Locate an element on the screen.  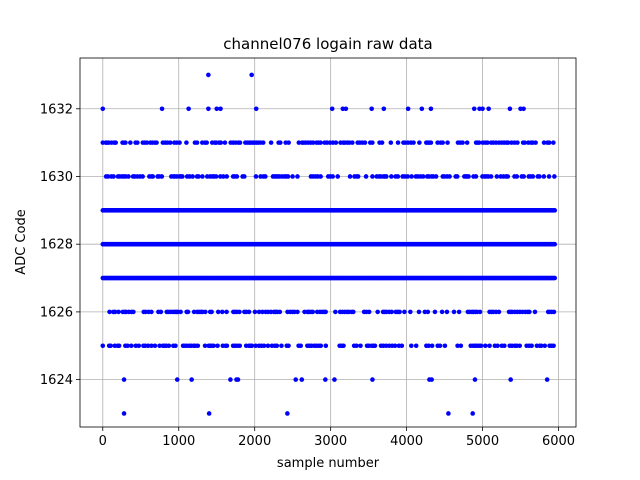
x-axis-ticks: 0 1000 2000 3000 4000 5000 6000 is located at coordinates (337, 438).